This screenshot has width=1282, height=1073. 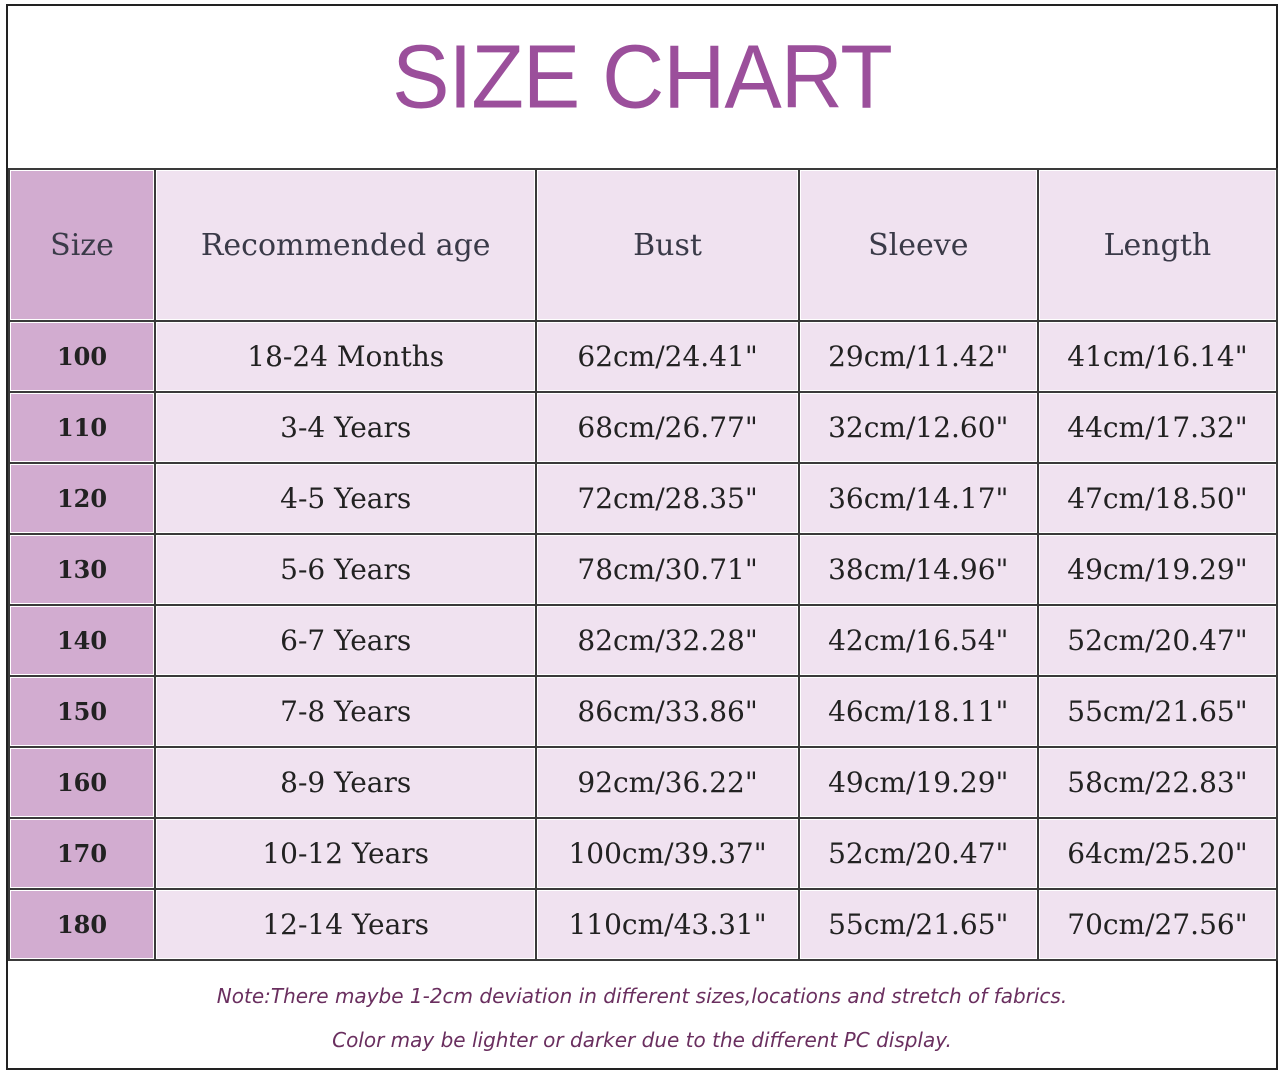 What do you see at coordinates (82, 245) in the screenshot?
I see `header-size: Size` at bounding box center [82, 245].